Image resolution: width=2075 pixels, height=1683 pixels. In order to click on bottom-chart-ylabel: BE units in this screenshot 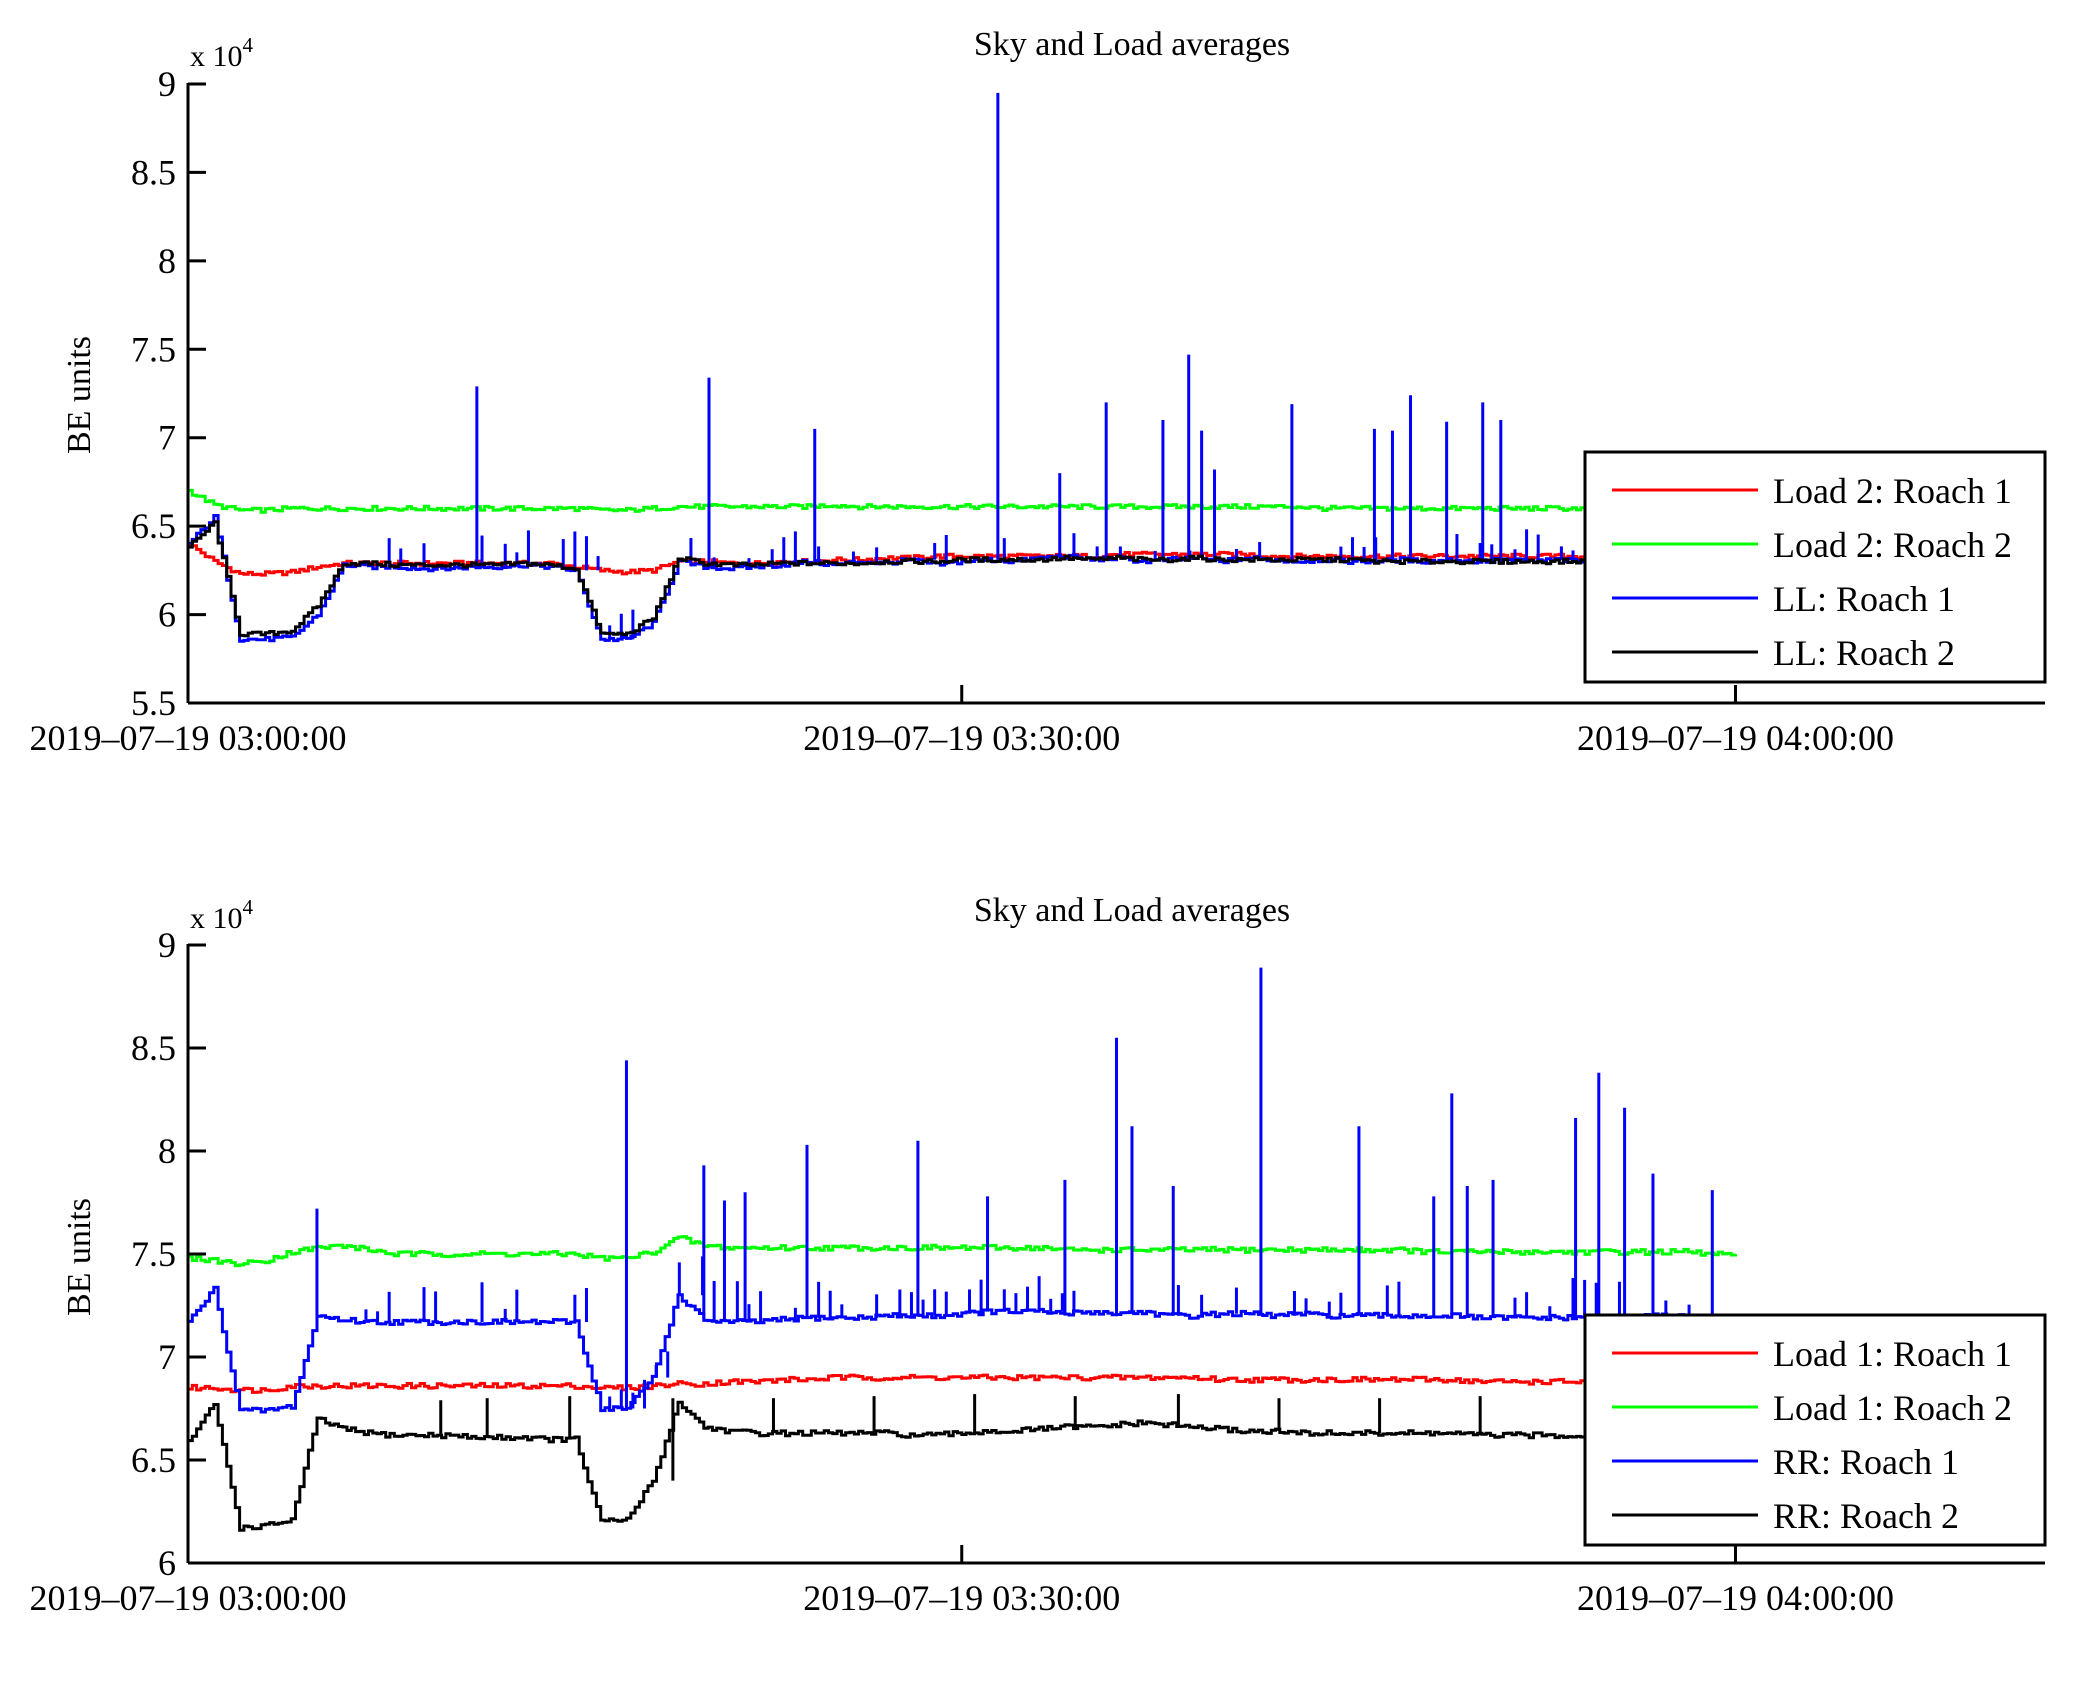, I will do `click(79, 1257)`.